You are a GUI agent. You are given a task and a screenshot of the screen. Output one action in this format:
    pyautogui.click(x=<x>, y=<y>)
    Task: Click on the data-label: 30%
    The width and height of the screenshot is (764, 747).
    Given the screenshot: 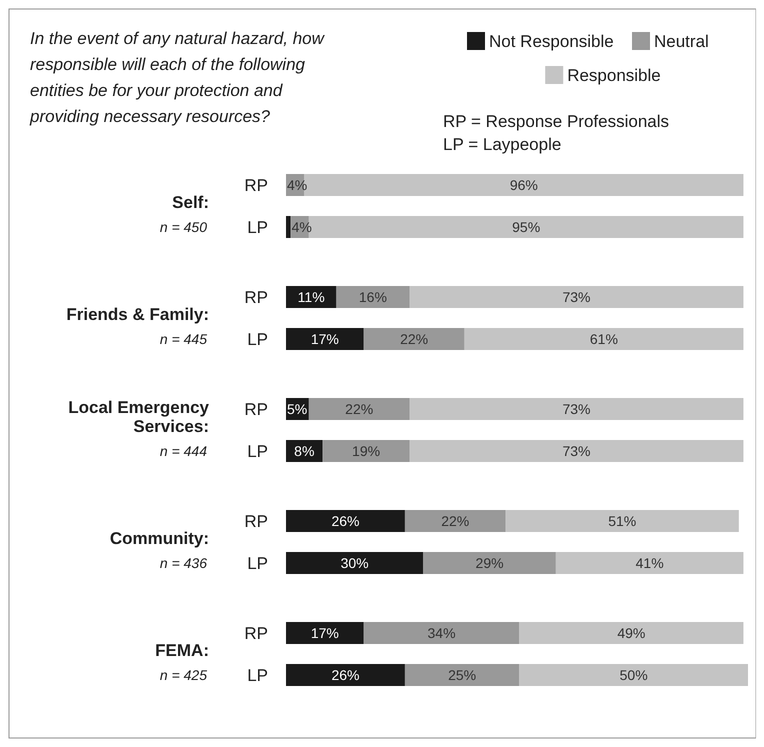 What is the action you would take?
    pyautogui.click(x=354, y=563)
    